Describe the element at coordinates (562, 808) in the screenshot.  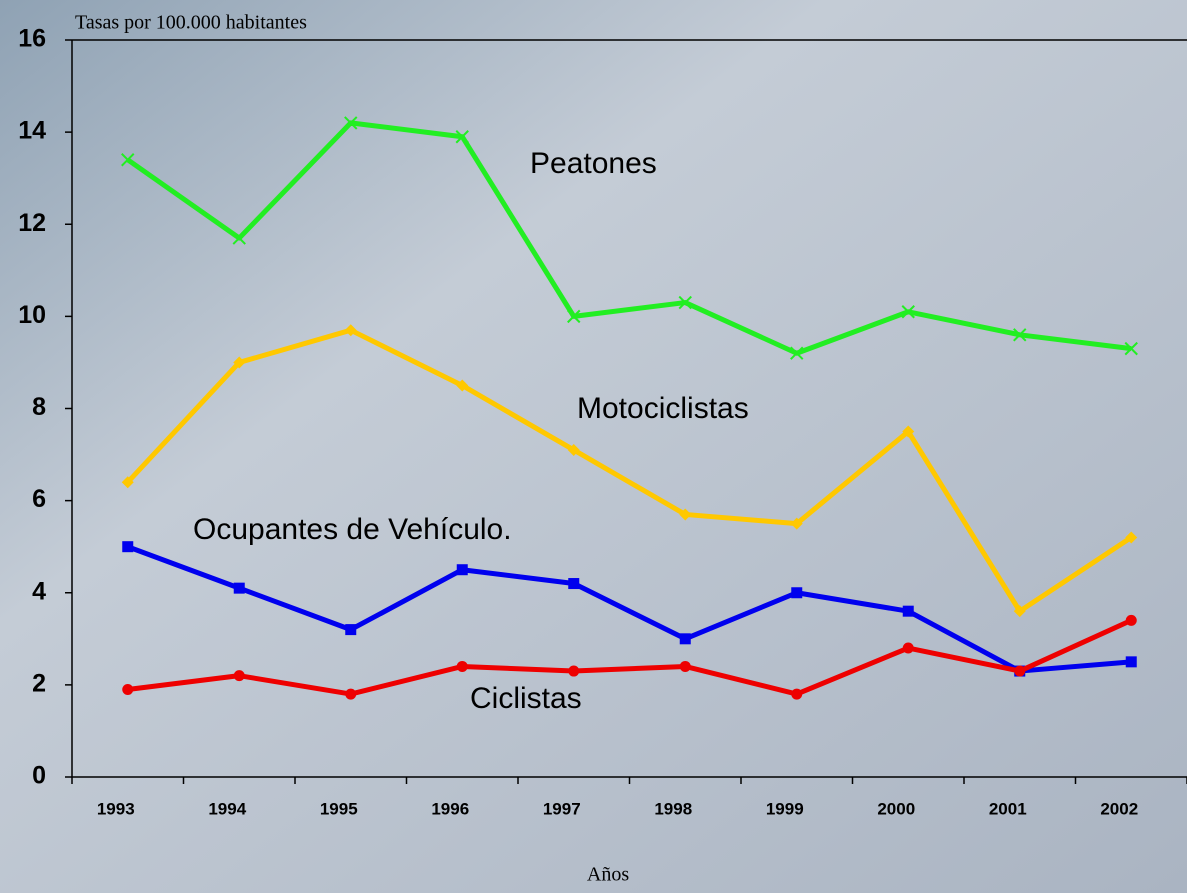
I see `x-tick-label: 1997` at that location.